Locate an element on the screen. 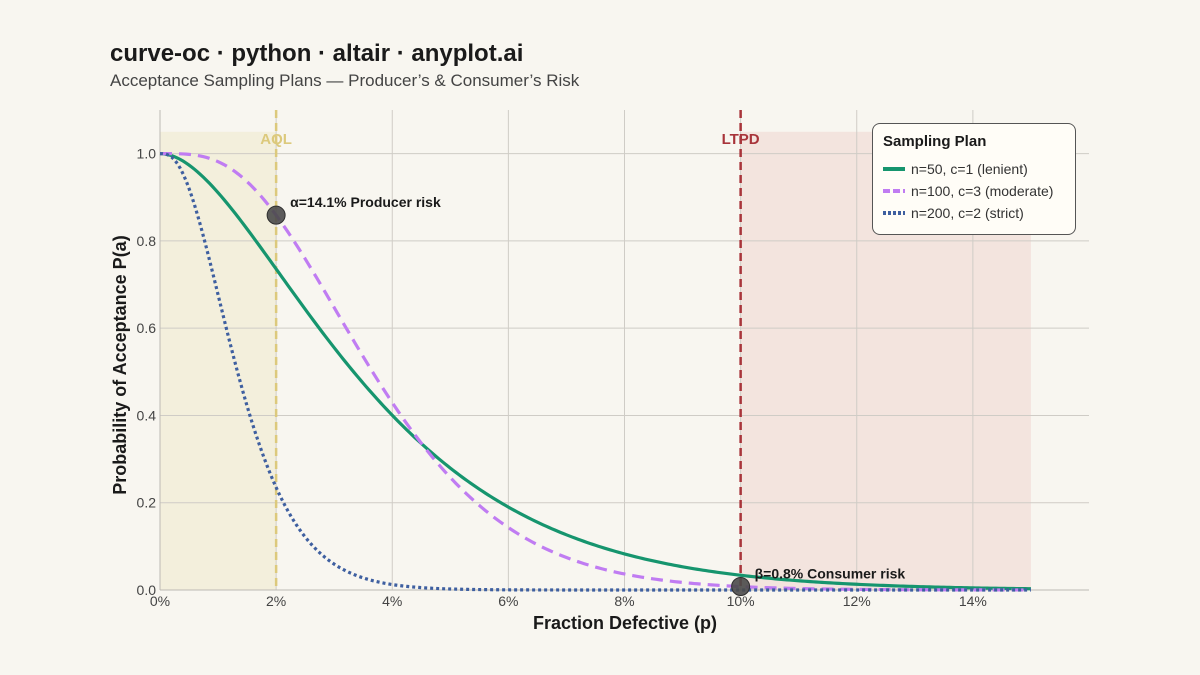 The height and width of the screenshot is (675, 1200). y-tick-label: 0.8 is located at coordinates (147, 241).